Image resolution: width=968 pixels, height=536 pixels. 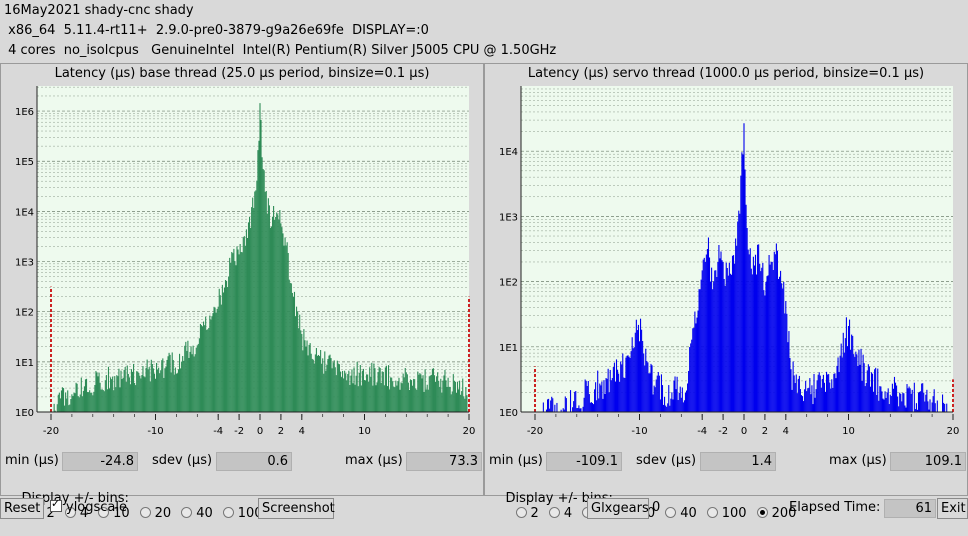 I want to click on base-min-value: -24.8, so click(x=100, y=461).